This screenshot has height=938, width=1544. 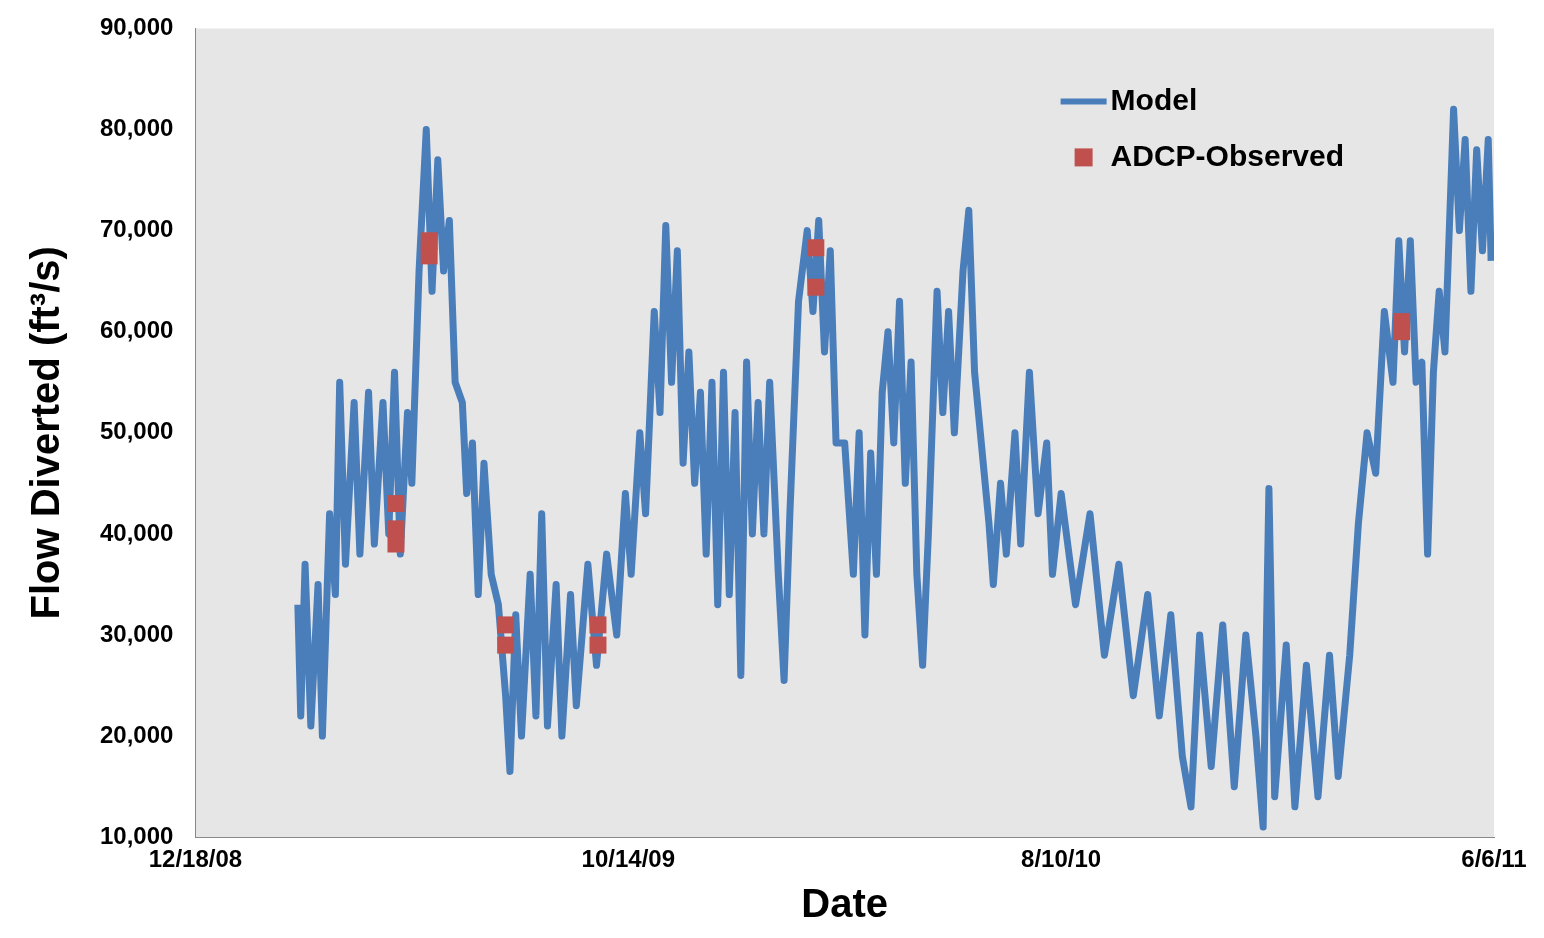 I want to click on y-tick-label: 20,000, so click(x=137, y=734).